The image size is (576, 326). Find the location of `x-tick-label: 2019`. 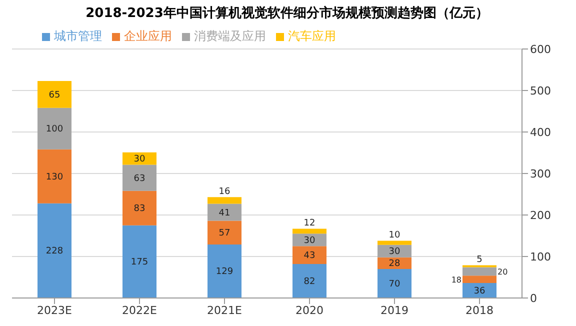

x-tick-label: 2019 is located at coordinates (394, 310).